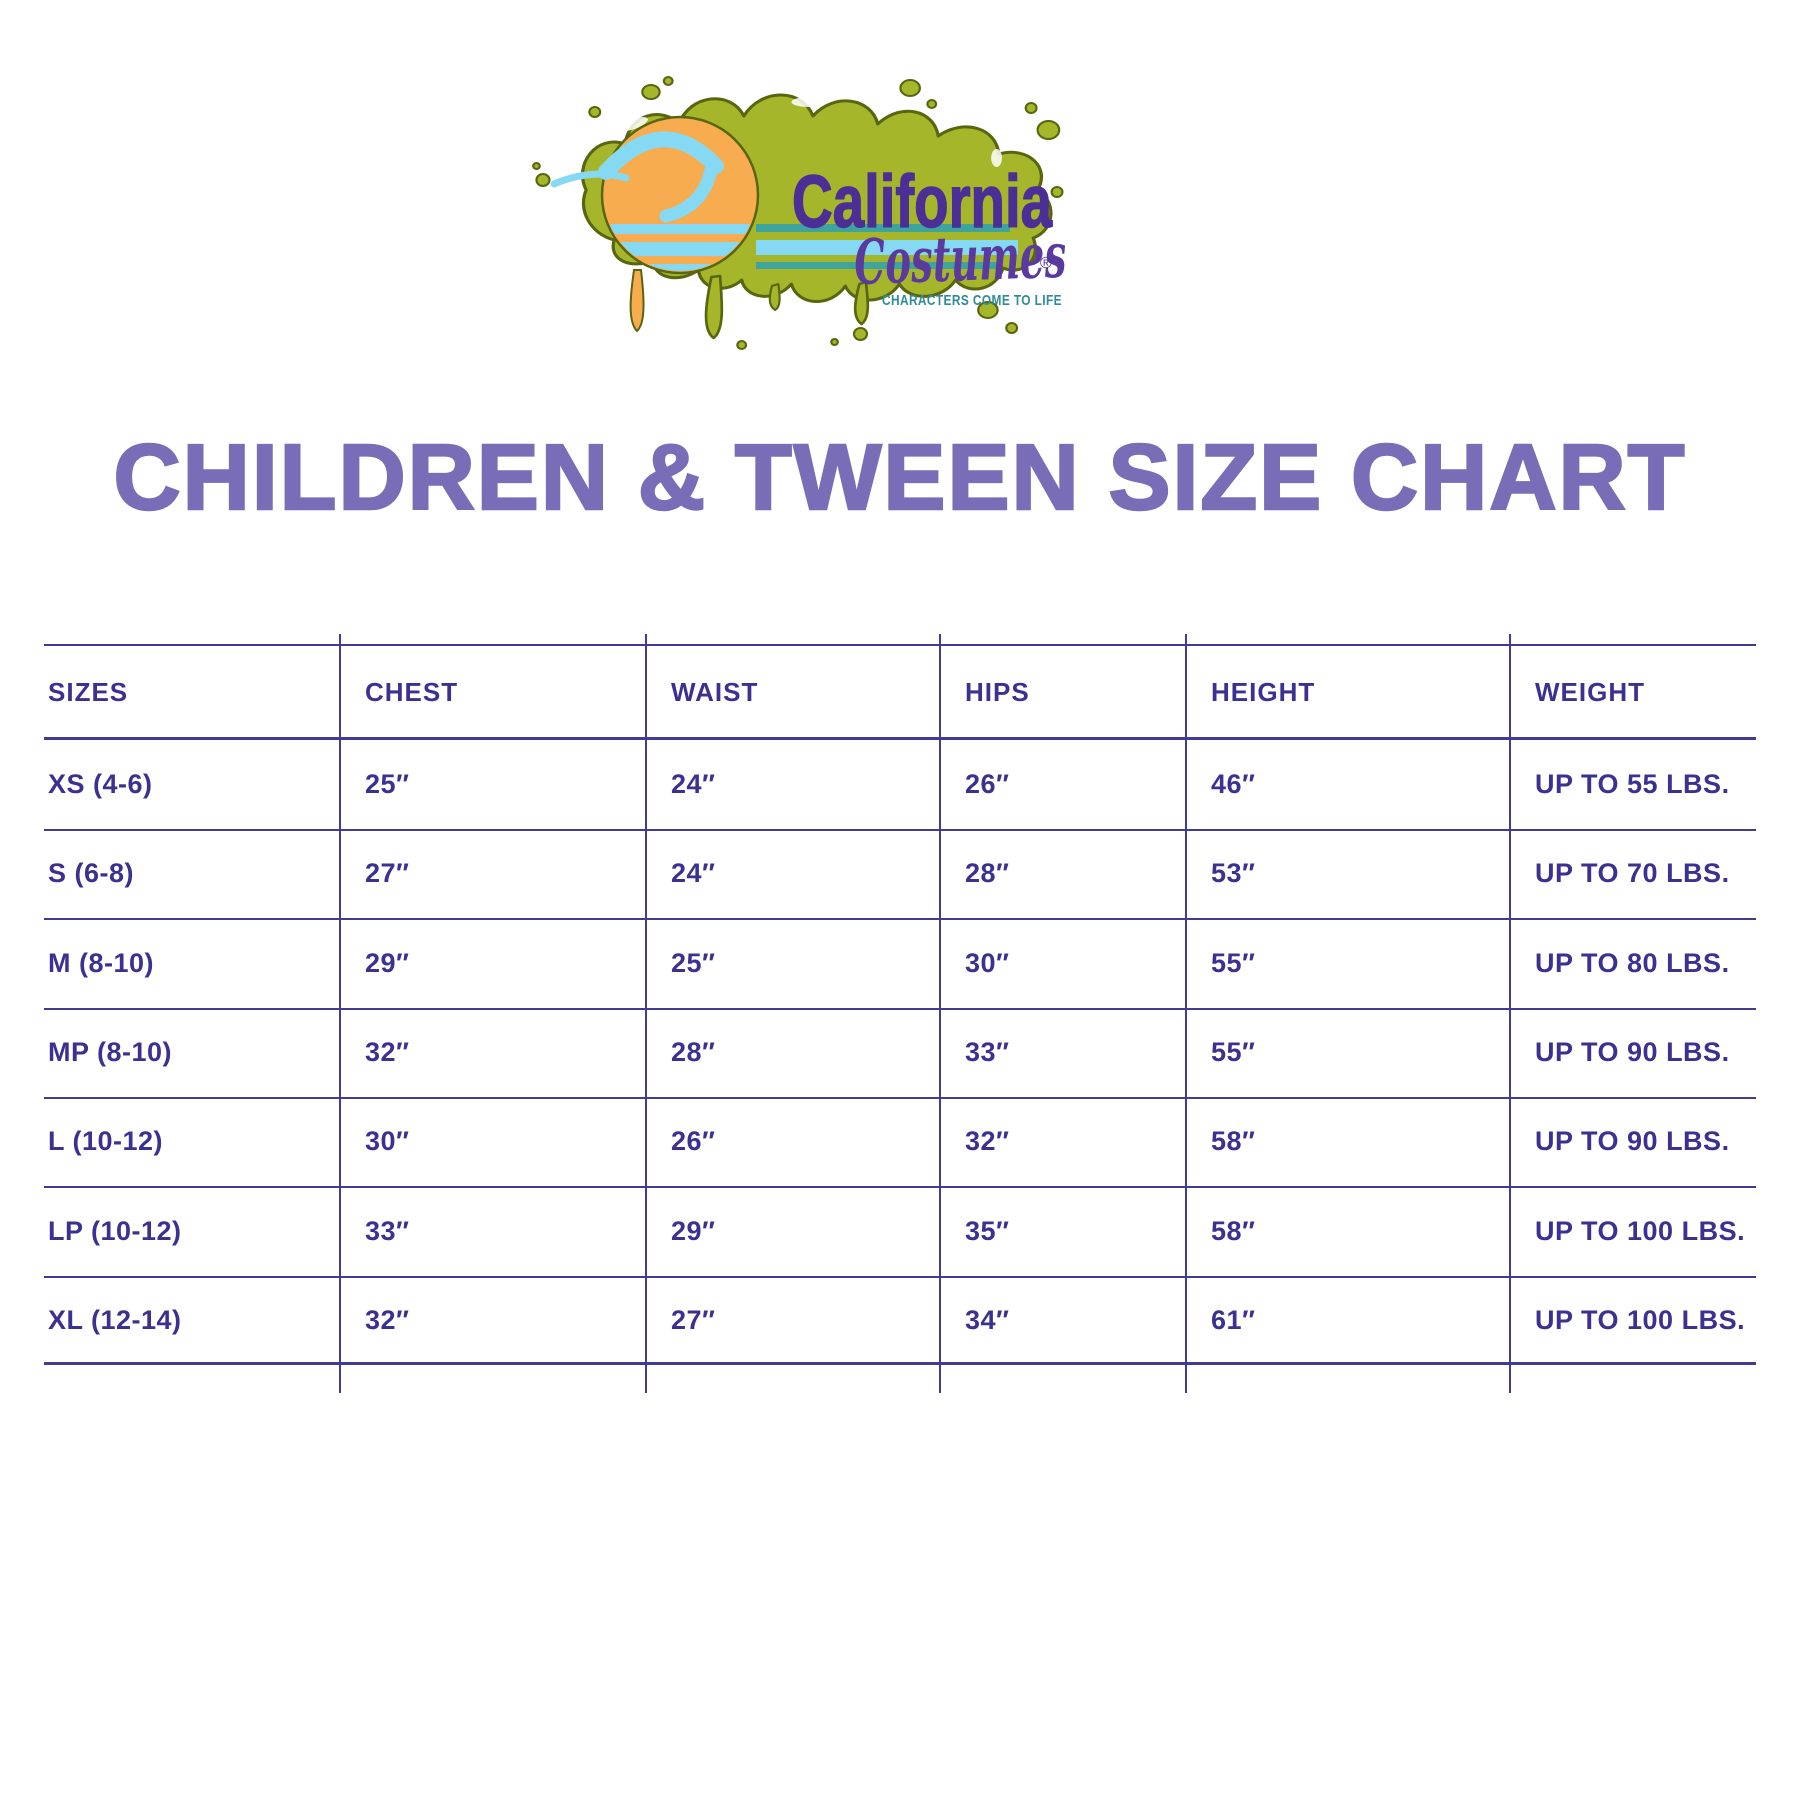  Describe the element at coordinates (637, 301) in the screenshot. I see `sun-drip` at that location.